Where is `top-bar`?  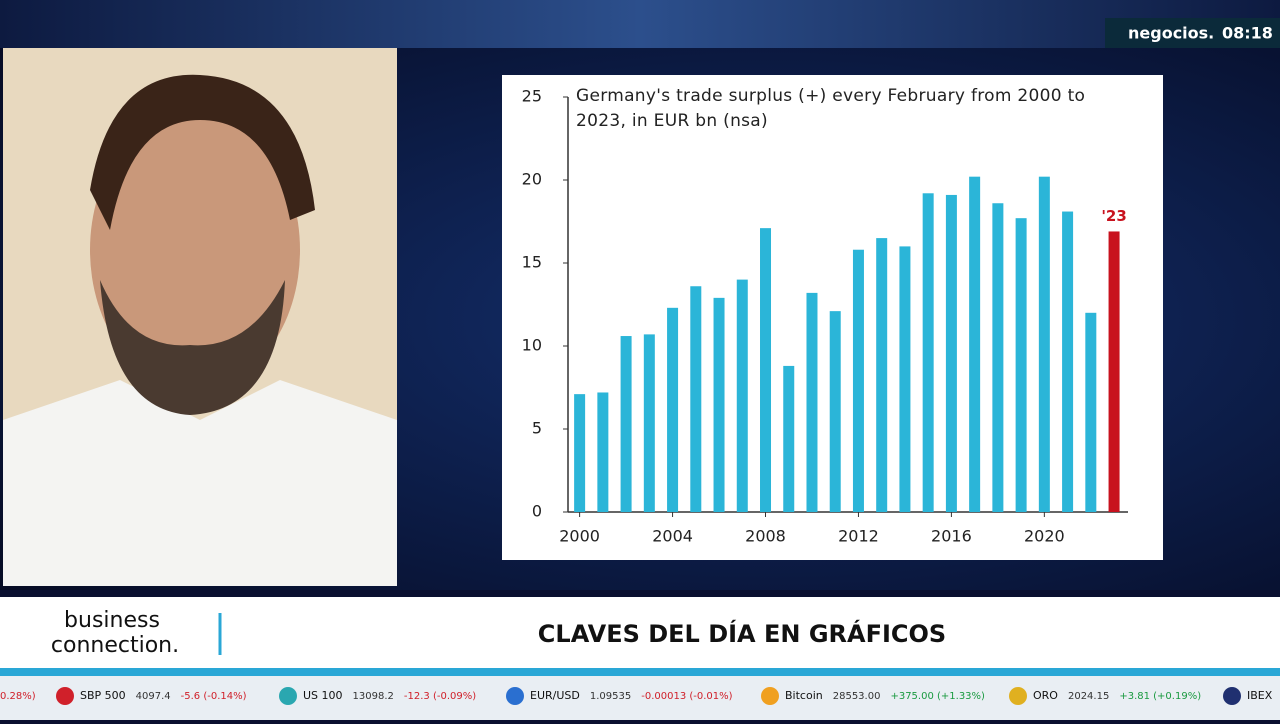
top-bar is located at coordinates (640, 24).